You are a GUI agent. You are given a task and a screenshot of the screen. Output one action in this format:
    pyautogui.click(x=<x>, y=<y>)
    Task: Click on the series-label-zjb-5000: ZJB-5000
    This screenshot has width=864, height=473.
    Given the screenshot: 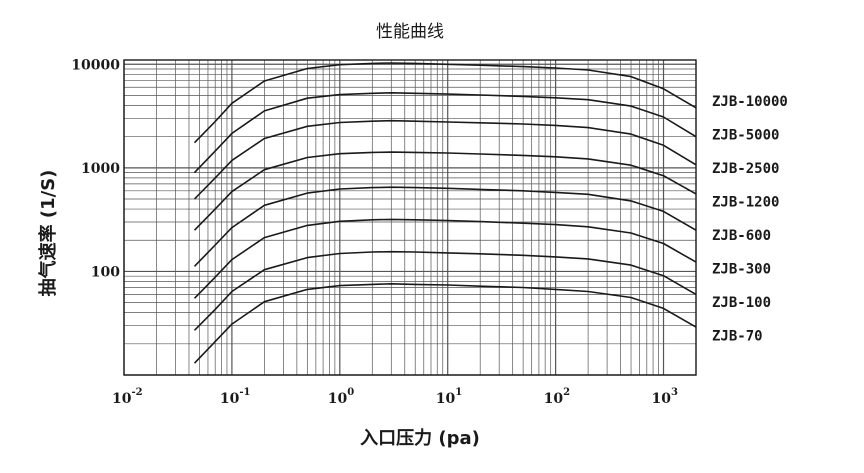 What is the action you would take?
    pyautogui.click(x=745, y=136)
    